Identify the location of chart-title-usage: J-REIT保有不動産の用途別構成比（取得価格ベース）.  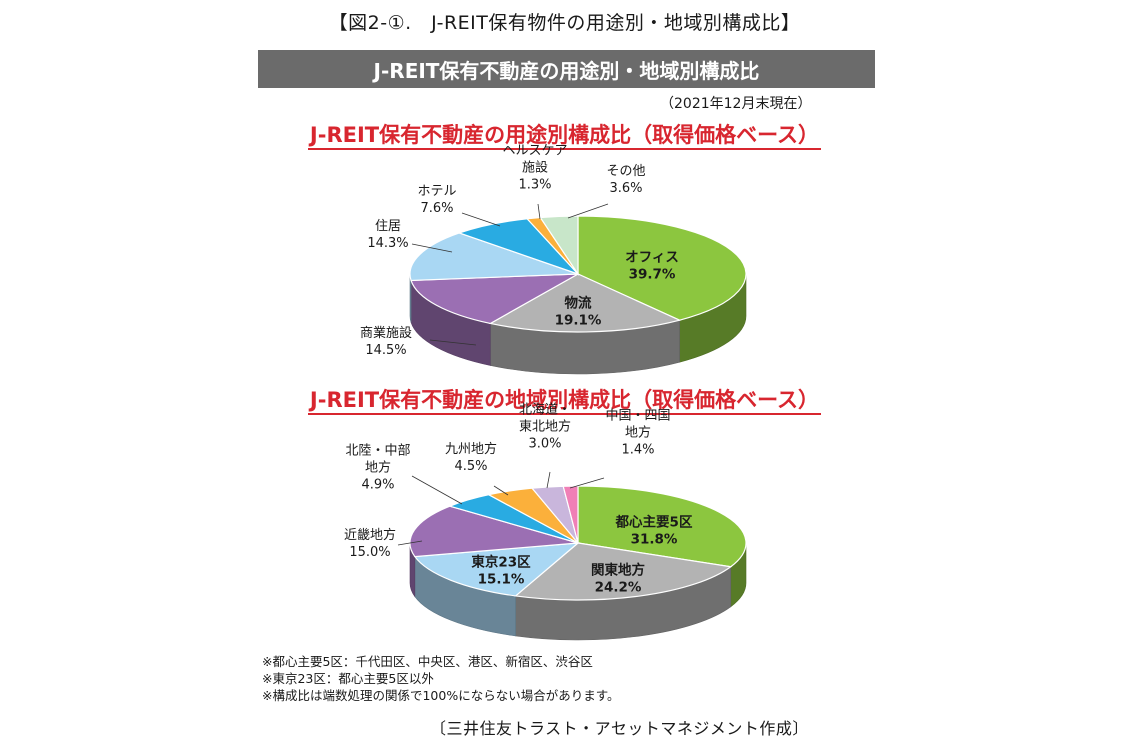
(564, 134).